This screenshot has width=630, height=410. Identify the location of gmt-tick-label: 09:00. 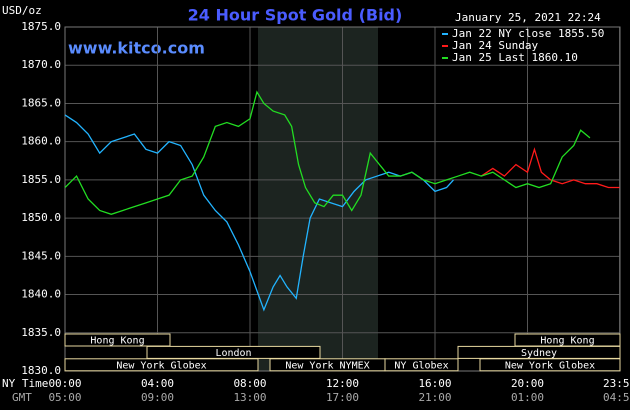
(157, 397).